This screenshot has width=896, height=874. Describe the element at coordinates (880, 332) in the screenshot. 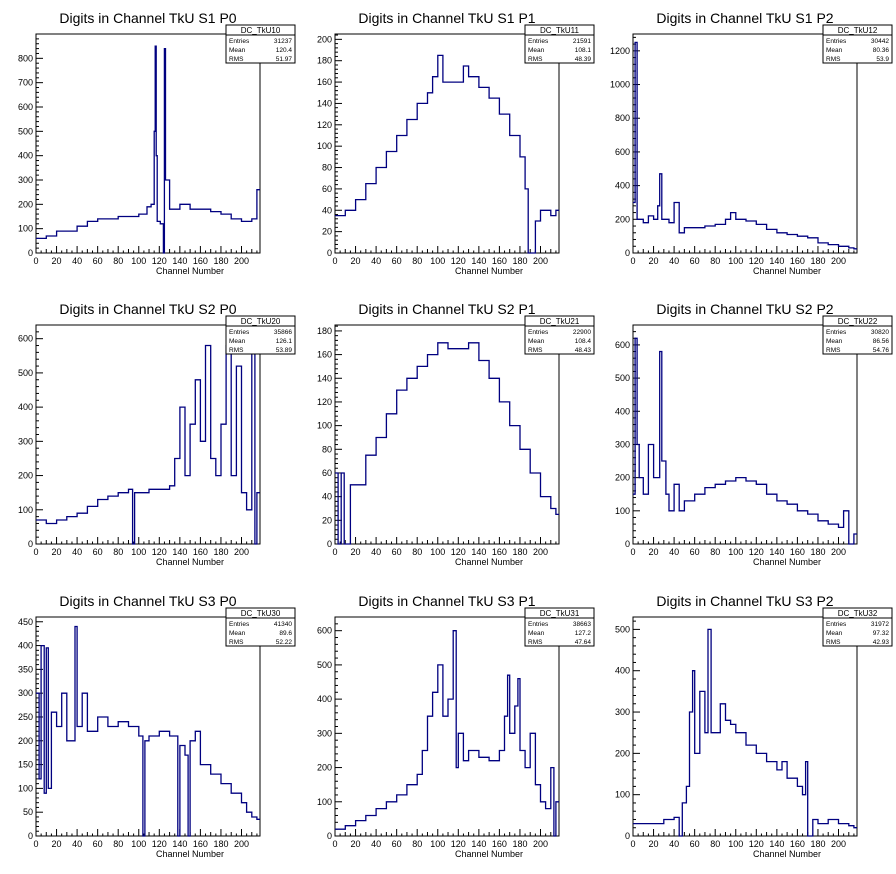

I see `stats-entries-value: 30820` at that location.